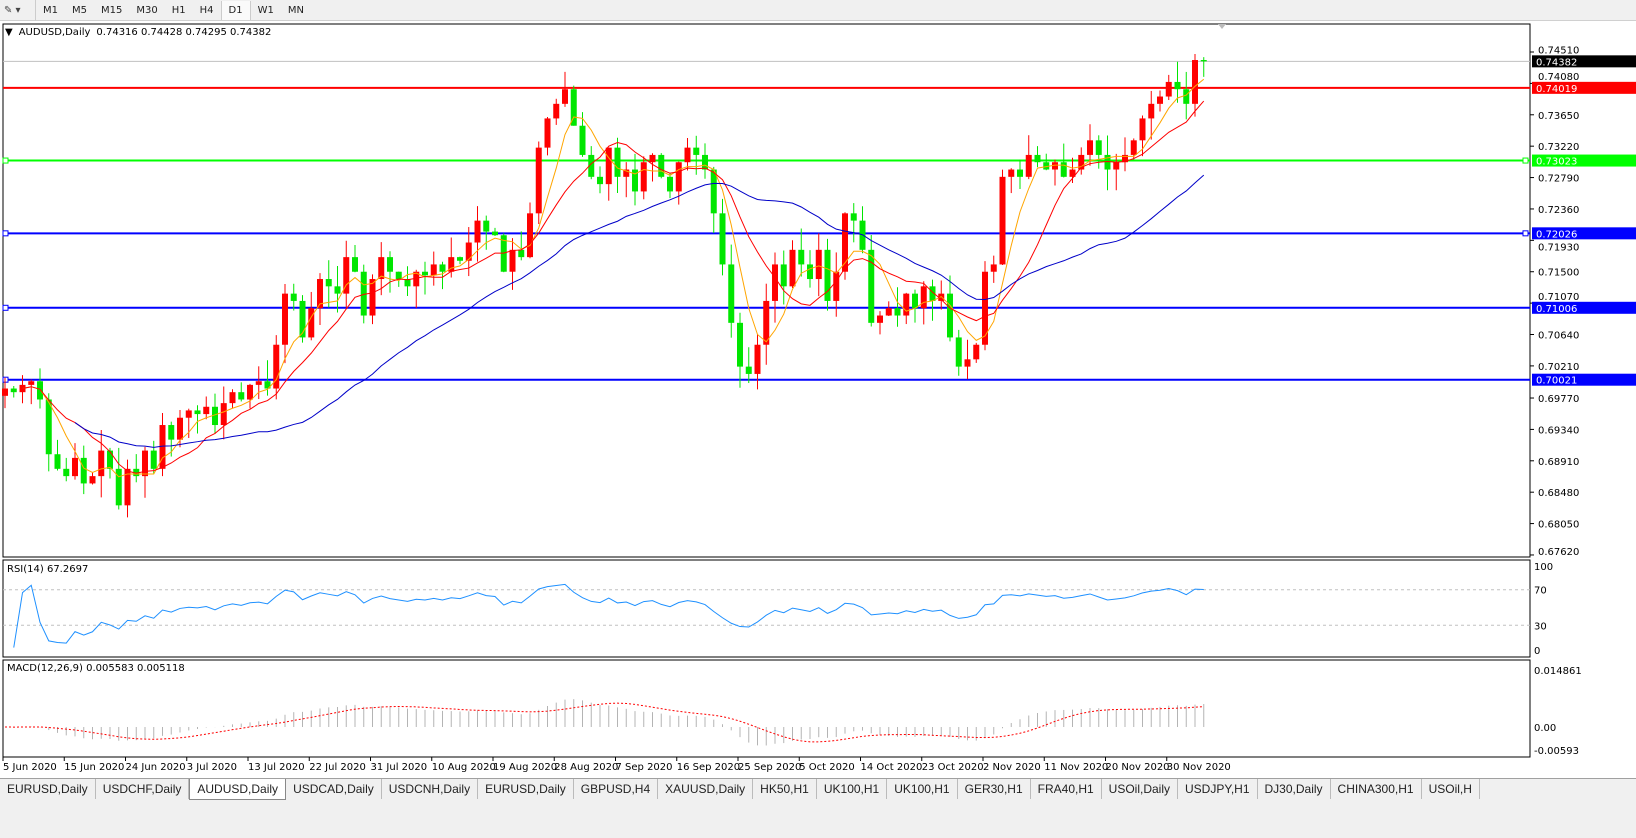  Describe the element at coordinates (295, 10) in the screenshot. I see `timeframe-mn: MN` at that location.